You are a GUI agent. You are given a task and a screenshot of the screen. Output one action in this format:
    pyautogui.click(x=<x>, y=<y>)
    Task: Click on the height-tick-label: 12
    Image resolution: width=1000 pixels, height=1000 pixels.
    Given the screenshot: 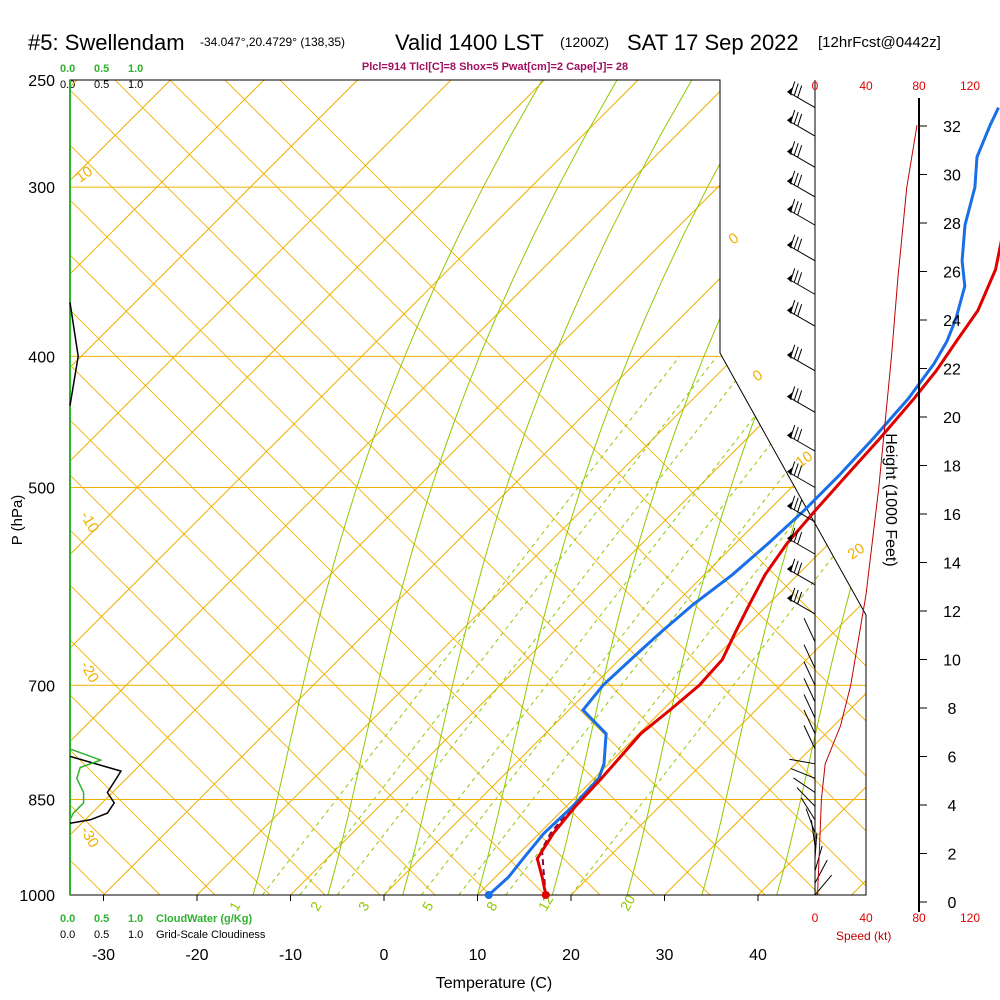 What is the action you would take?
    pyautogui.click(x=952, y=612)
    